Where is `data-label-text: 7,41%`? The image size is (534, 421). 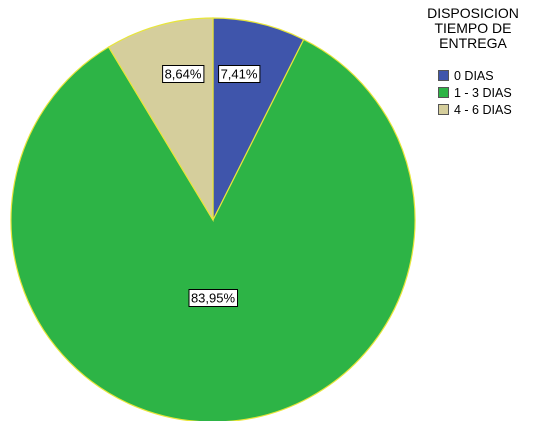 data-label-text: 7,41% is located at coordinates (239, 74).